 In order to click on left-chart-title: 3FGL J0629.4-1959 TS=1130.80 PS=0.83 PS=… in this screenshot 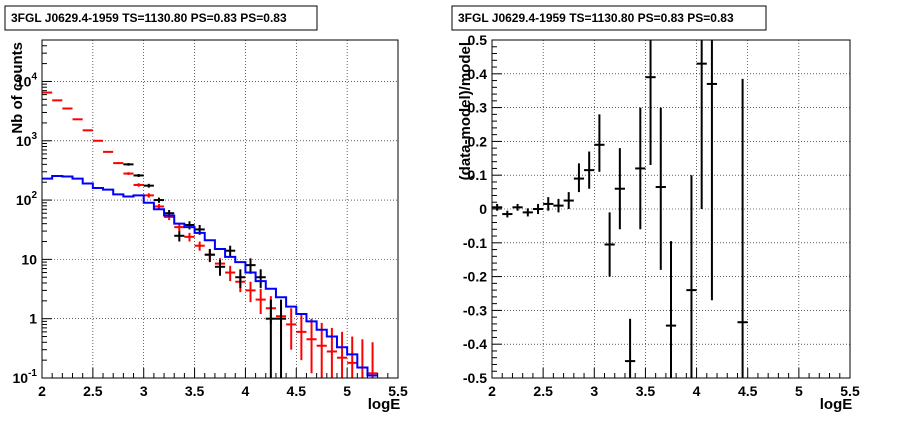, I will do `click(149, 18)`.